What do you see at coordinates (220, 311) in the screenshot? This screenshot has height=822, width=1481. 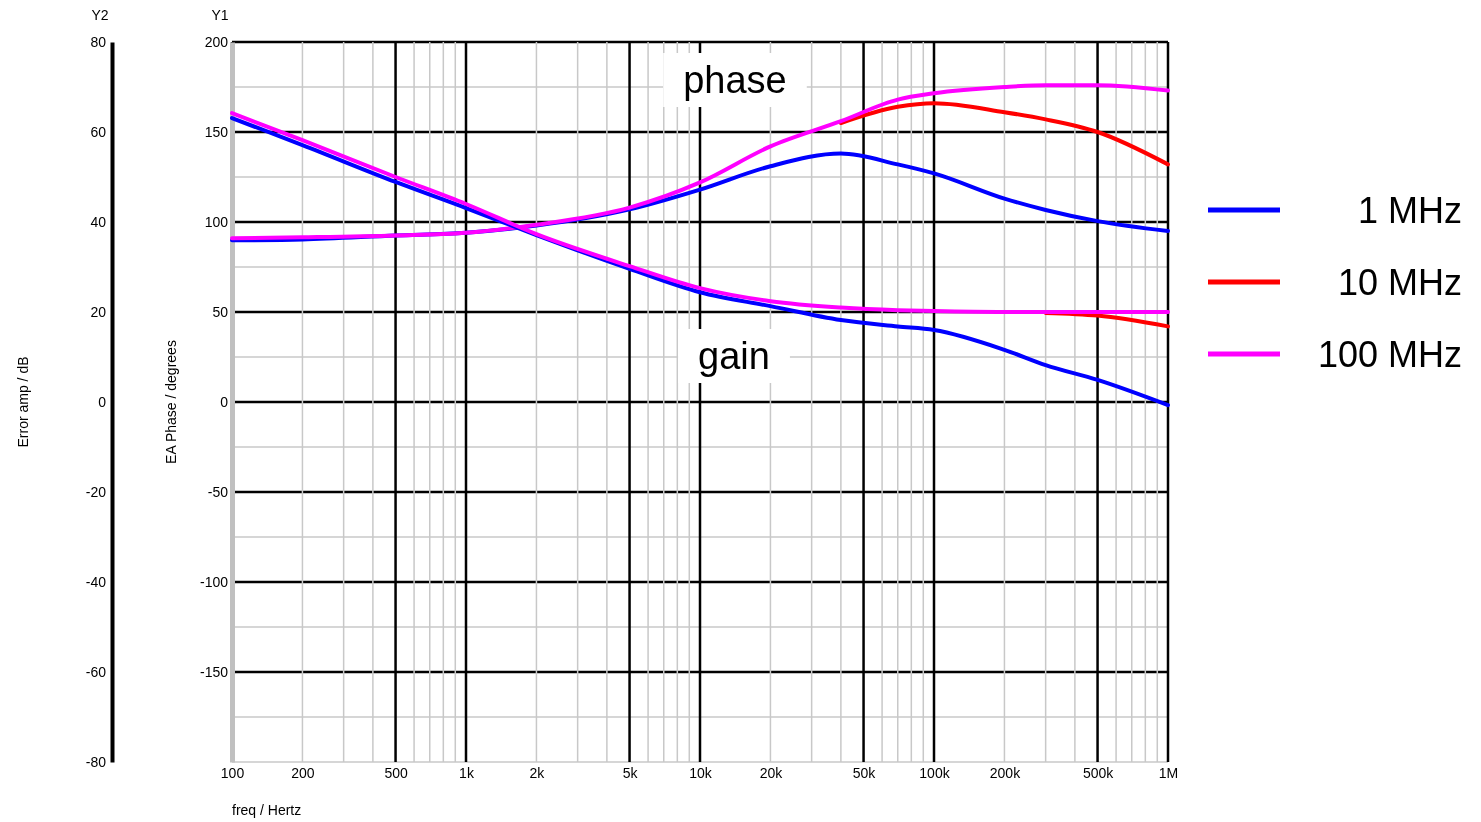 I see `y-tick-label: 50` at bounding box center [220, 311].